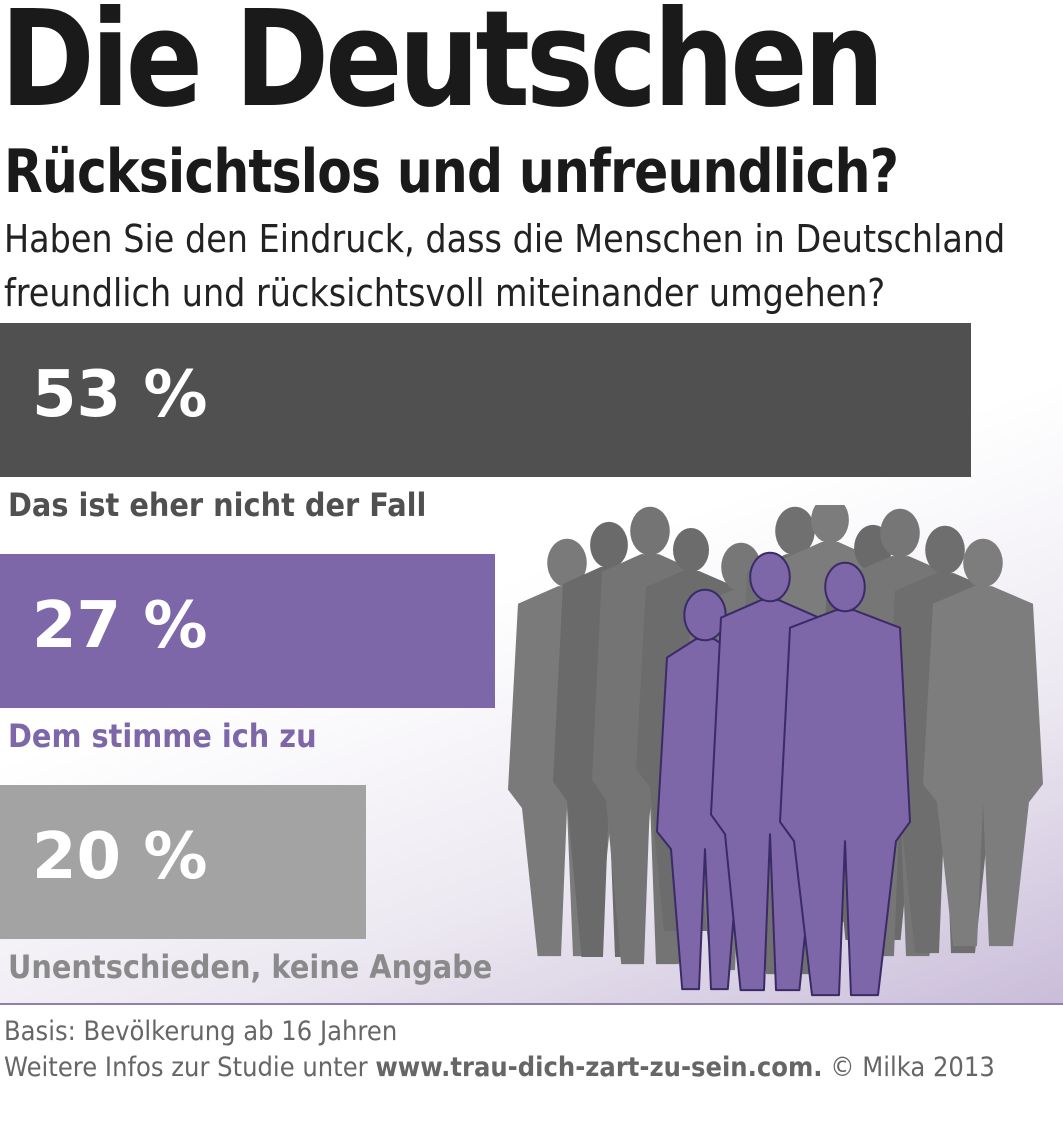 This screenshot has width=1063, height=1122. What do you see at coordinates (599, 1067) in the screenshot?
I see `footer-url-link: www.trau-dich-zart-zu-sein.com.` at bounding box center [599, 1067].